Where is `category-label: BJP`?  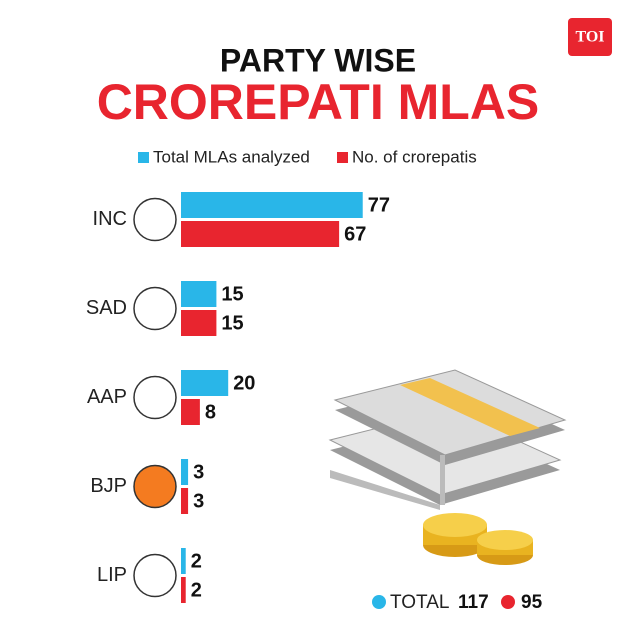
category-label: BJP is located at coordinates (108, 486).